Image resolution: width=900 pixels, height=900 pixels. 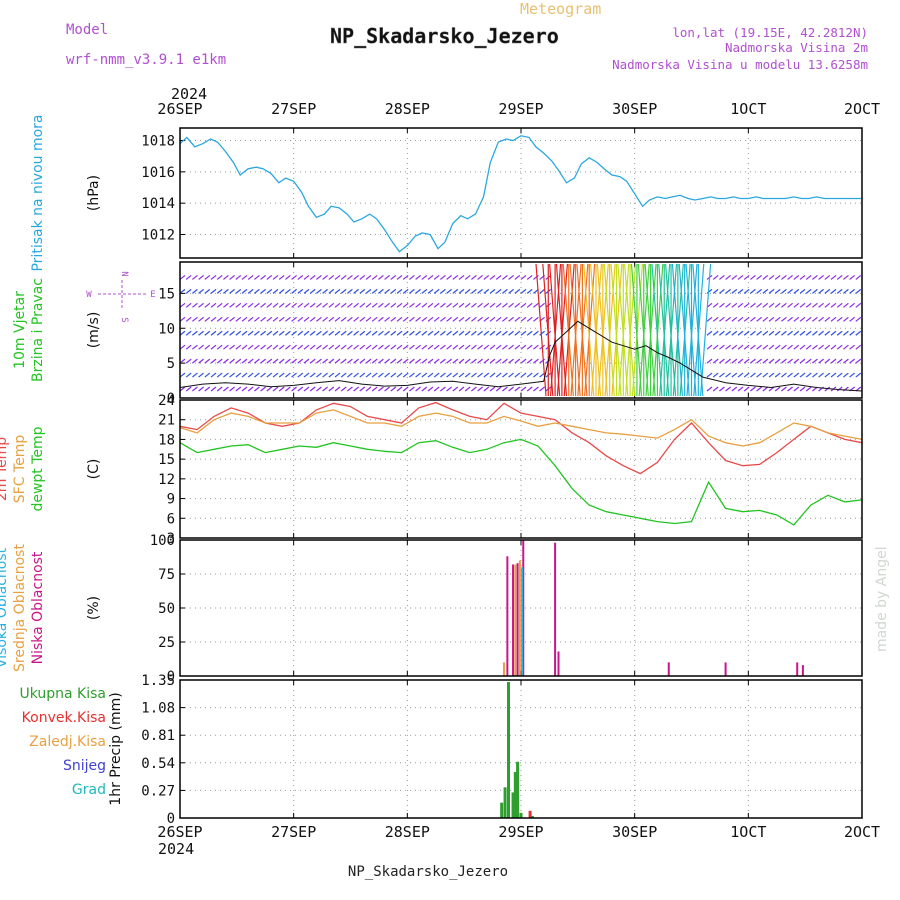 What do you see at coordinates (521, 482) in the screenshot?
I see `series-line-dewpt` at bounding box center [521, 482].